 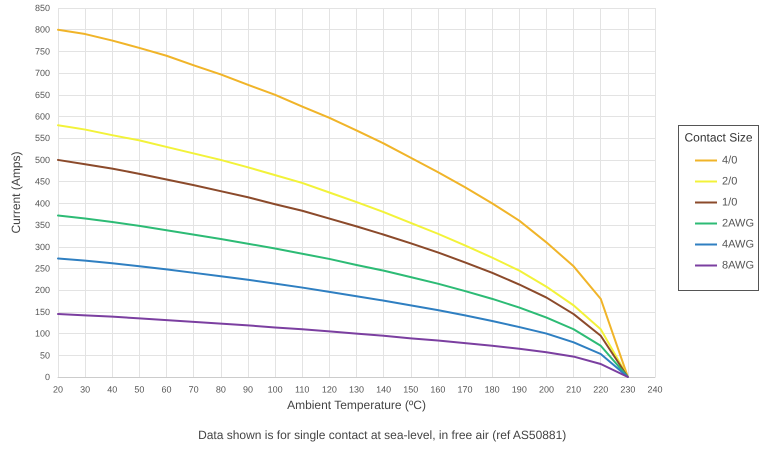 I want to click on x-tick-label: 190, so click(x=519, y=389).